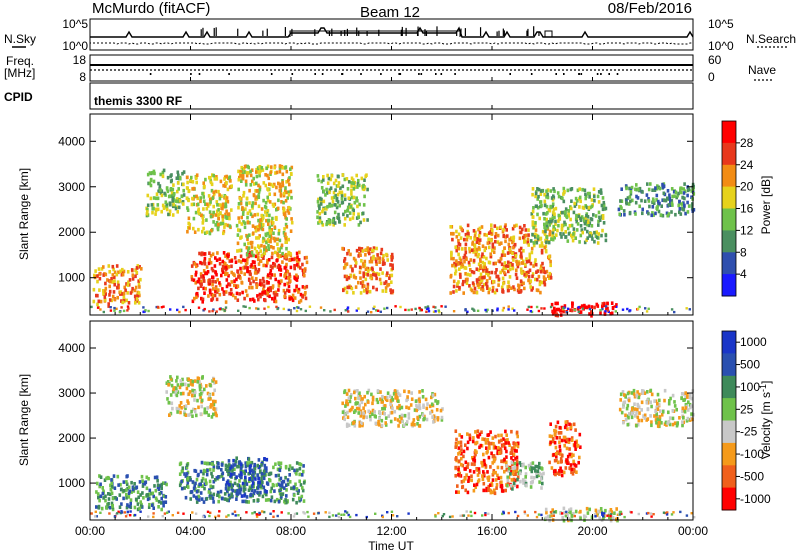 The width and height of the screenshot is (800, 554). What do you see at coordinates (75, 46) in the screenshot?
I see `noise-tick-low-left: 10^0` at bounding box center [75, 46].